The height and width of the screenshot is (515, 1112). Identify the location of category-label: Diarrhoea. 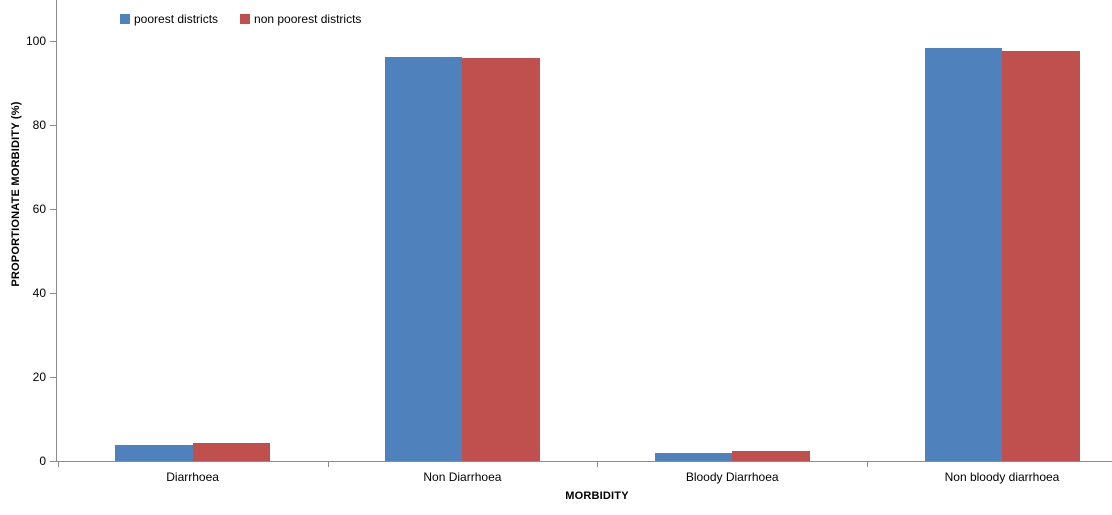
(192, 477).